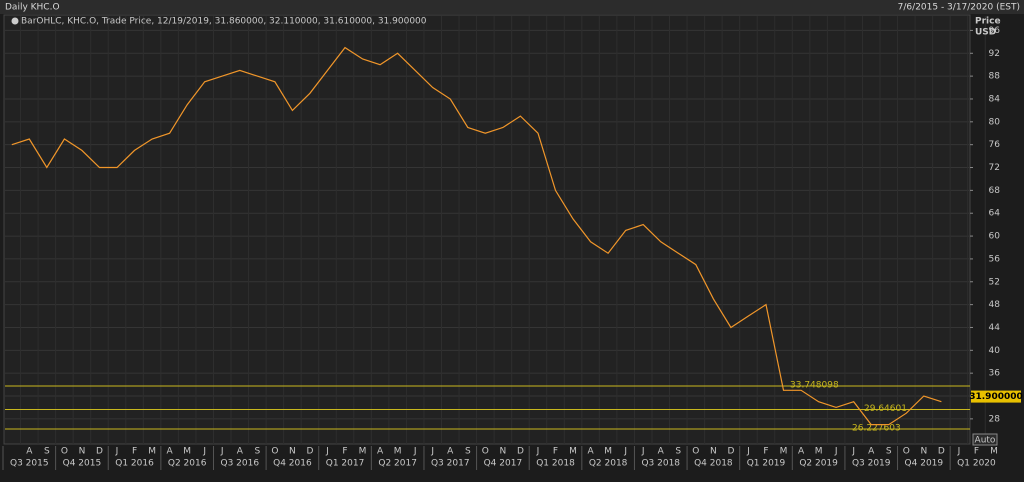 The image size is (1024, 482). Describe the element at coordinates (995, 305) in the screenshot. I see `y-tick-label: 48` at that location.